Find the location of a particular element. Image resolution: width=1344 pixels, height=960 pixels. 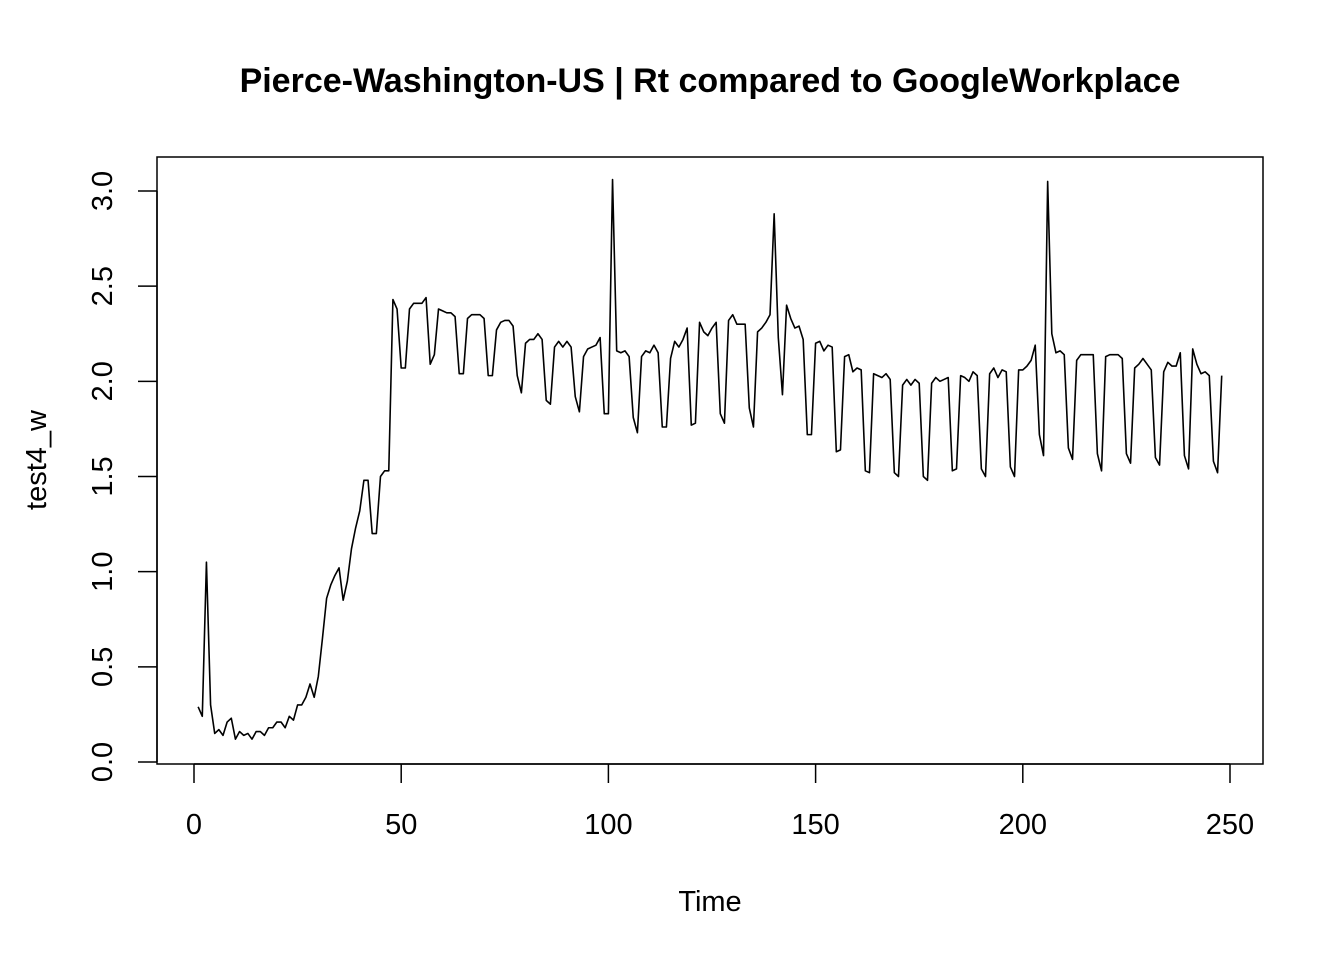

x-axis: 0 50 100 150 200 250 is located at coordinates (720, 802).